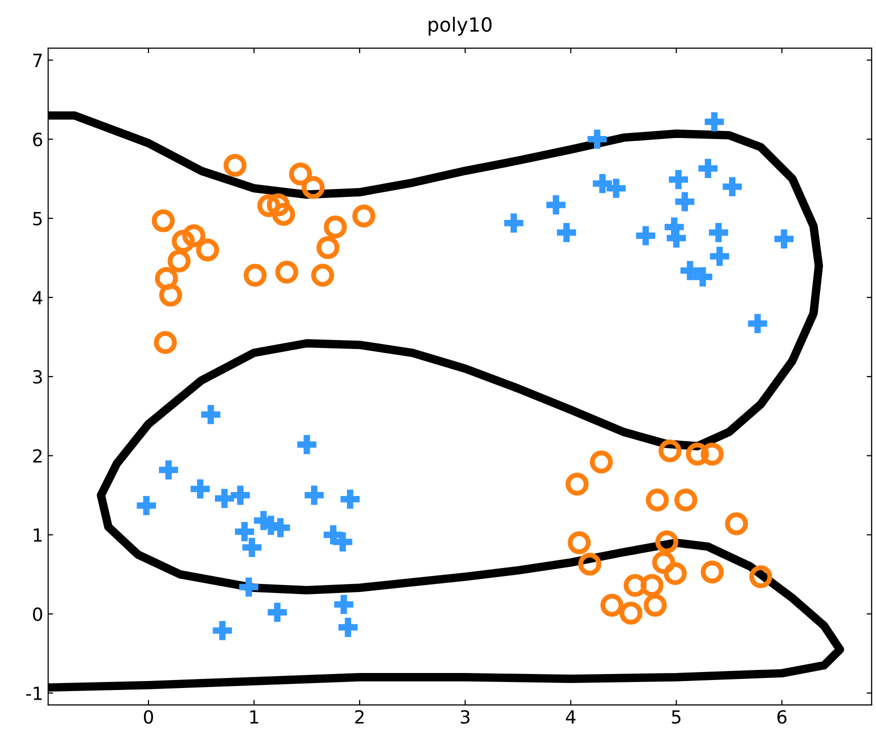 This screenshot has width=876, height=742. Describe the element at coordinates (37, 377) in the screenshot. I see `y-tick-label: 3` at that location.